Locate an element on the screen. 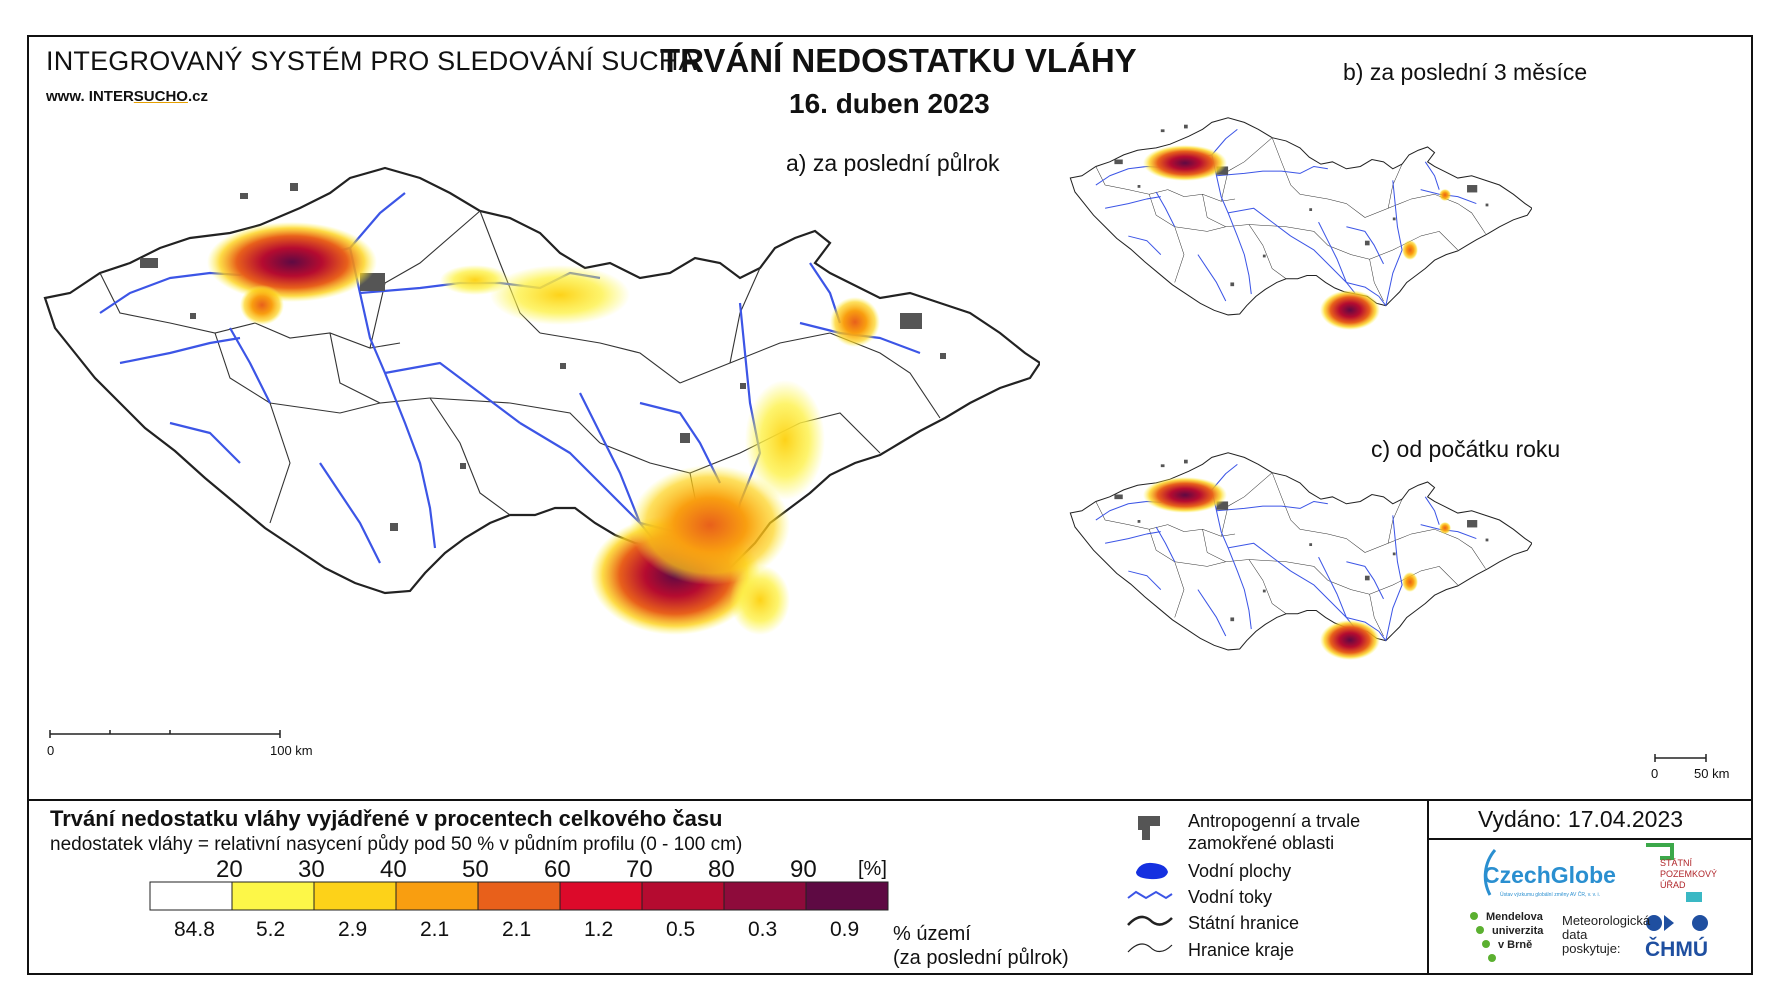 Image resolution: width=1772 pixels, height=1003 pixels. legend-water-bodies-label: Vodní plochy is located at coordinates (1240, 871).